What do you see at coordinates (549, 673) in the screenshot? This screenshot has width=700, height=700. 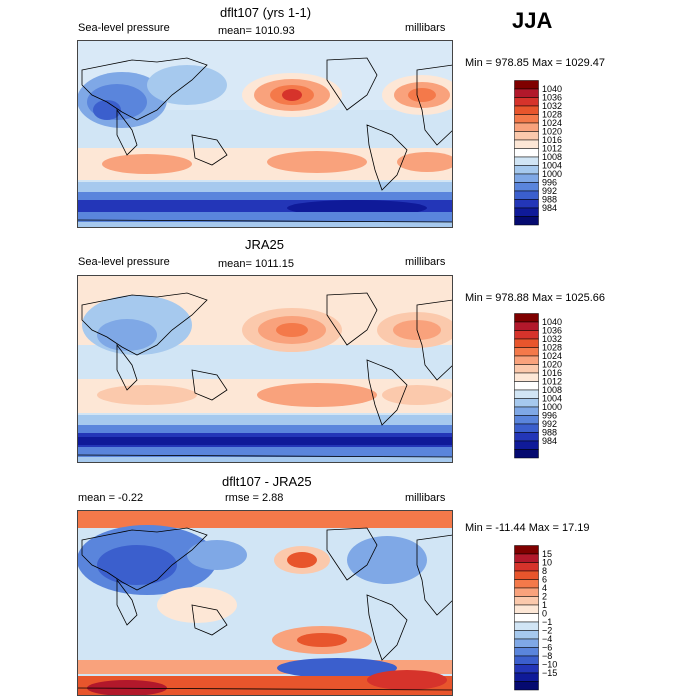 I see `colorbar-tick-label: −15` at bounding box center [549, 673].